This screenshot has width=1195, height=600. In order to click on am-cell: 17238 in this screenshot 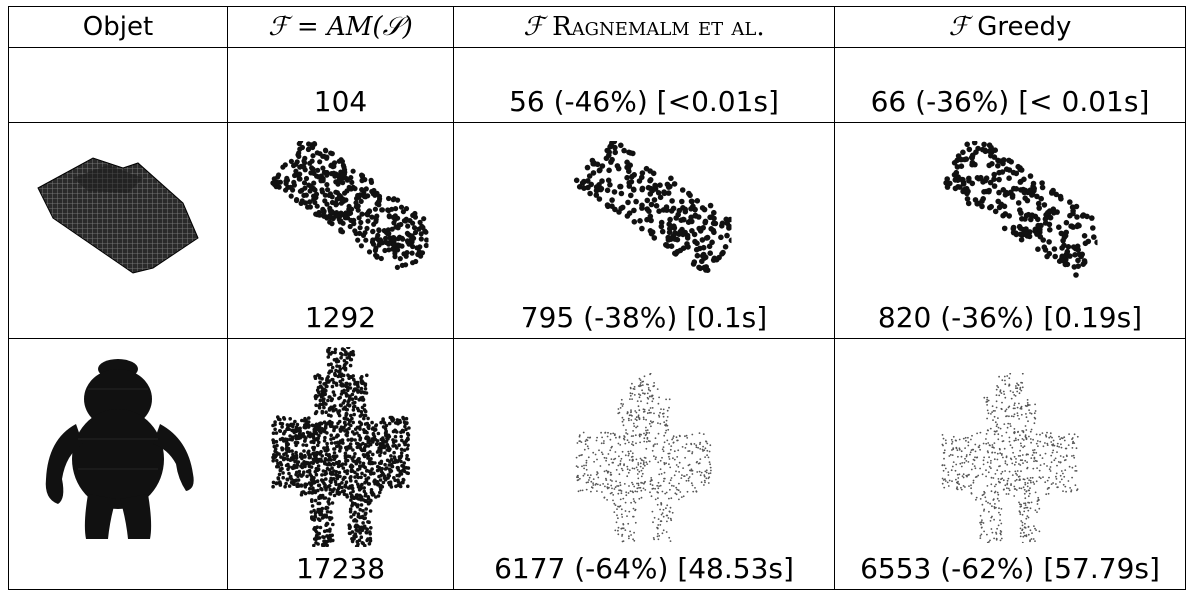, I will do `click(340, 464)`.